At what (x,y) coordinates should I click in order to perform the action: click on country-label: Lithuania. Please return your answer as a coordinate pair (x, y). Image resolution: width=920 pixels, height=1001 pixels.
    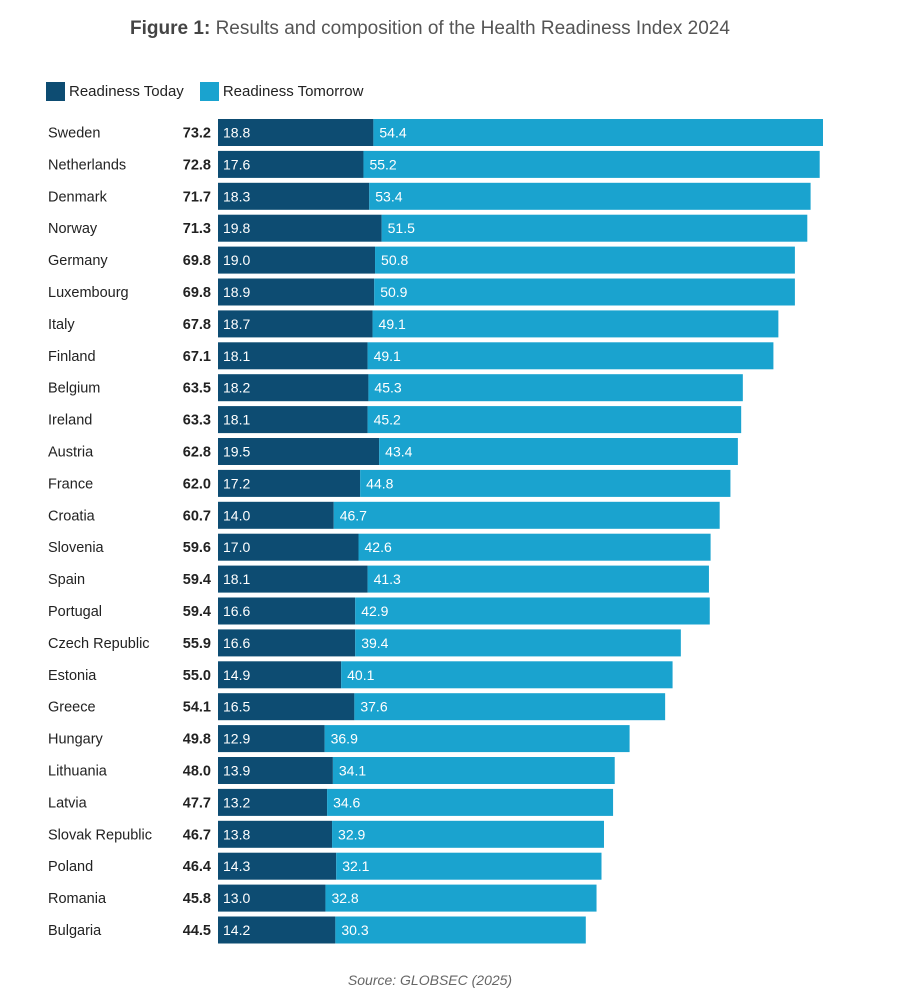
    Looking at the image, I should click on (78, 772).